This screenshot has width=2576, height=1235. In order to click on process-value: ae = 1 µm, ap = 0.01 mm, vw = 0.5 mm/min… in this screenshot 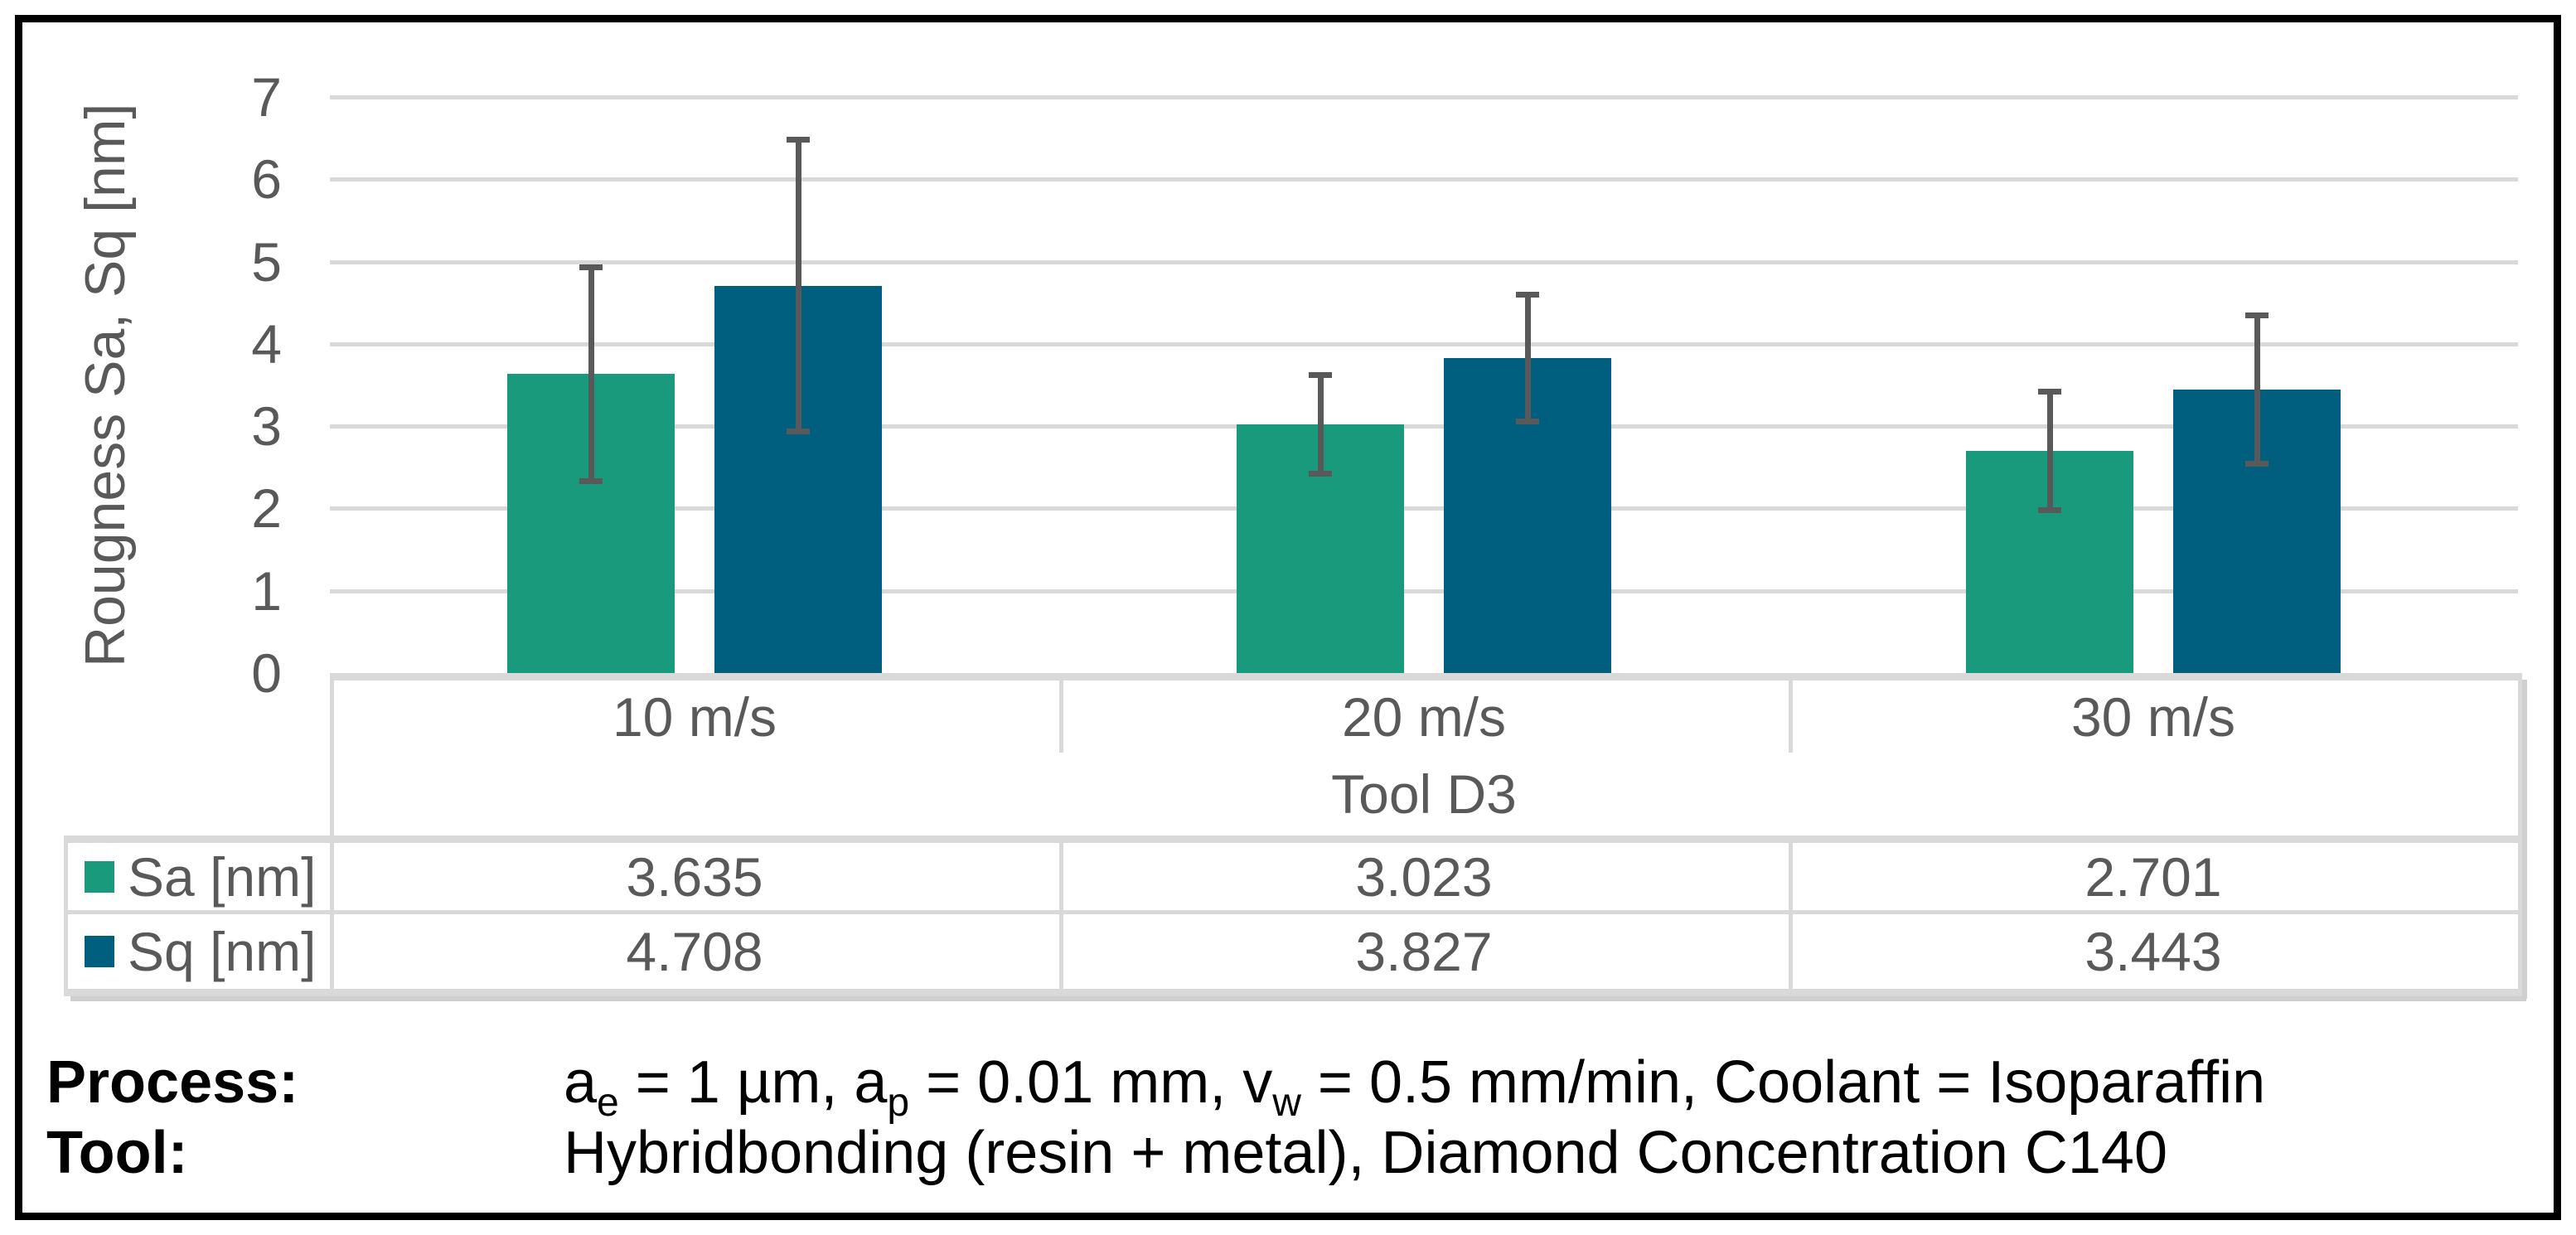, I will do `click(1544, 1087)`.